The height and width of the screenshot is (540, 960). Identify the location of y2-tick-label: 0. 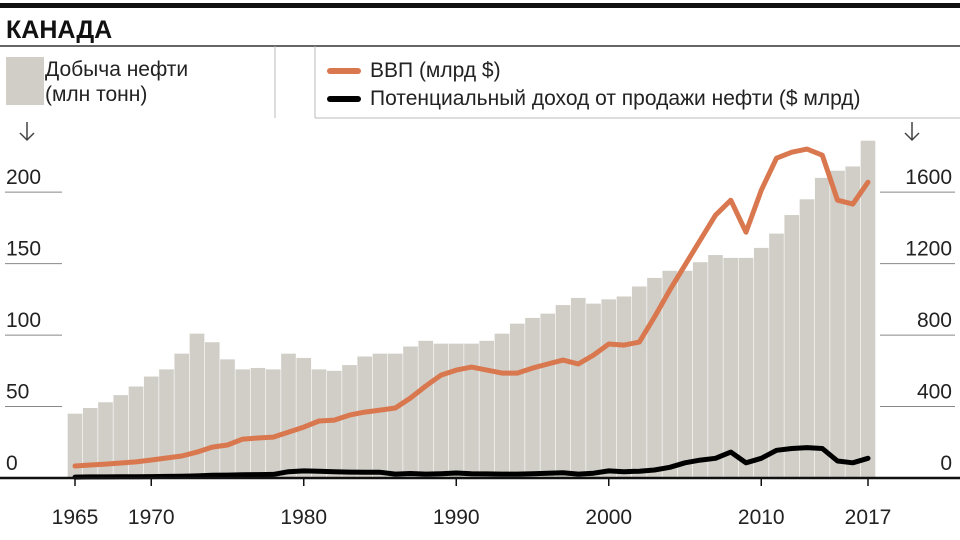
(946, 463).